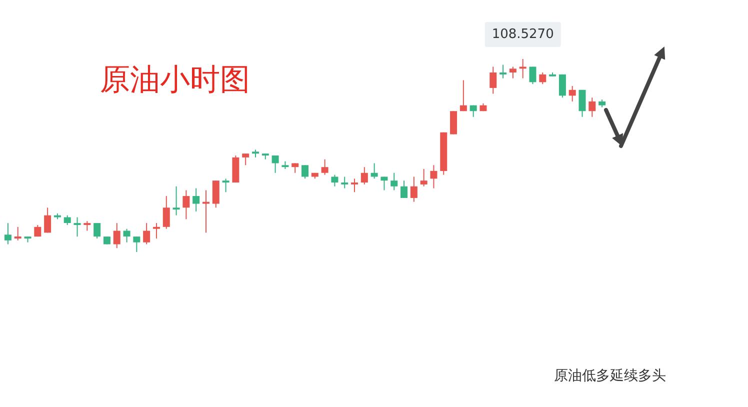 Image resolution: width=748 pixels, height=407 pixels. I want to click on chart-title: 原油小时图, so click(175, 80).